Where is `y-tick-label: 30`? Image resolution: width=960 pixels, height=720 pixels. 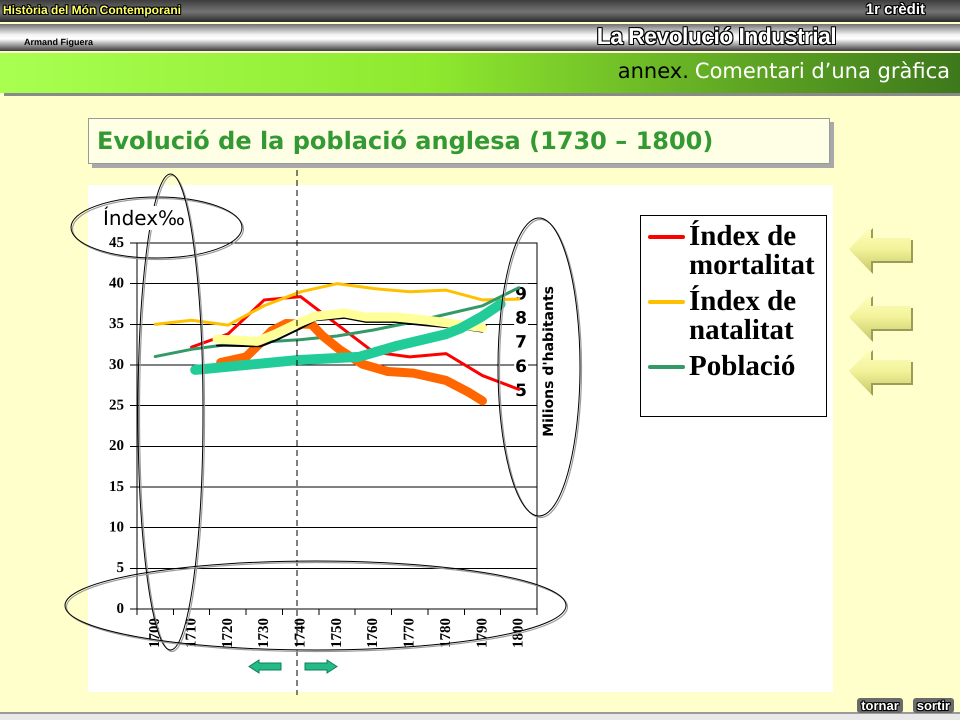
y-tick-label: 30 is located at coordinates (116, 364).